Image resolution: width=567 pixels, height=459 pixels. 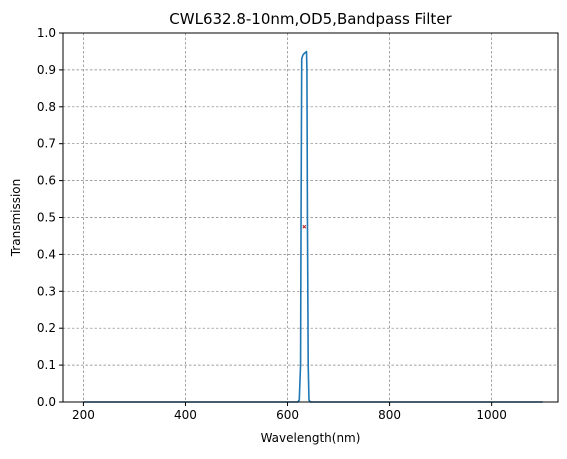 What do you see at coordinates (16, 218) in the screenshot?
I see `y-axis-label: Transmission` at bounding box center [16, 218].